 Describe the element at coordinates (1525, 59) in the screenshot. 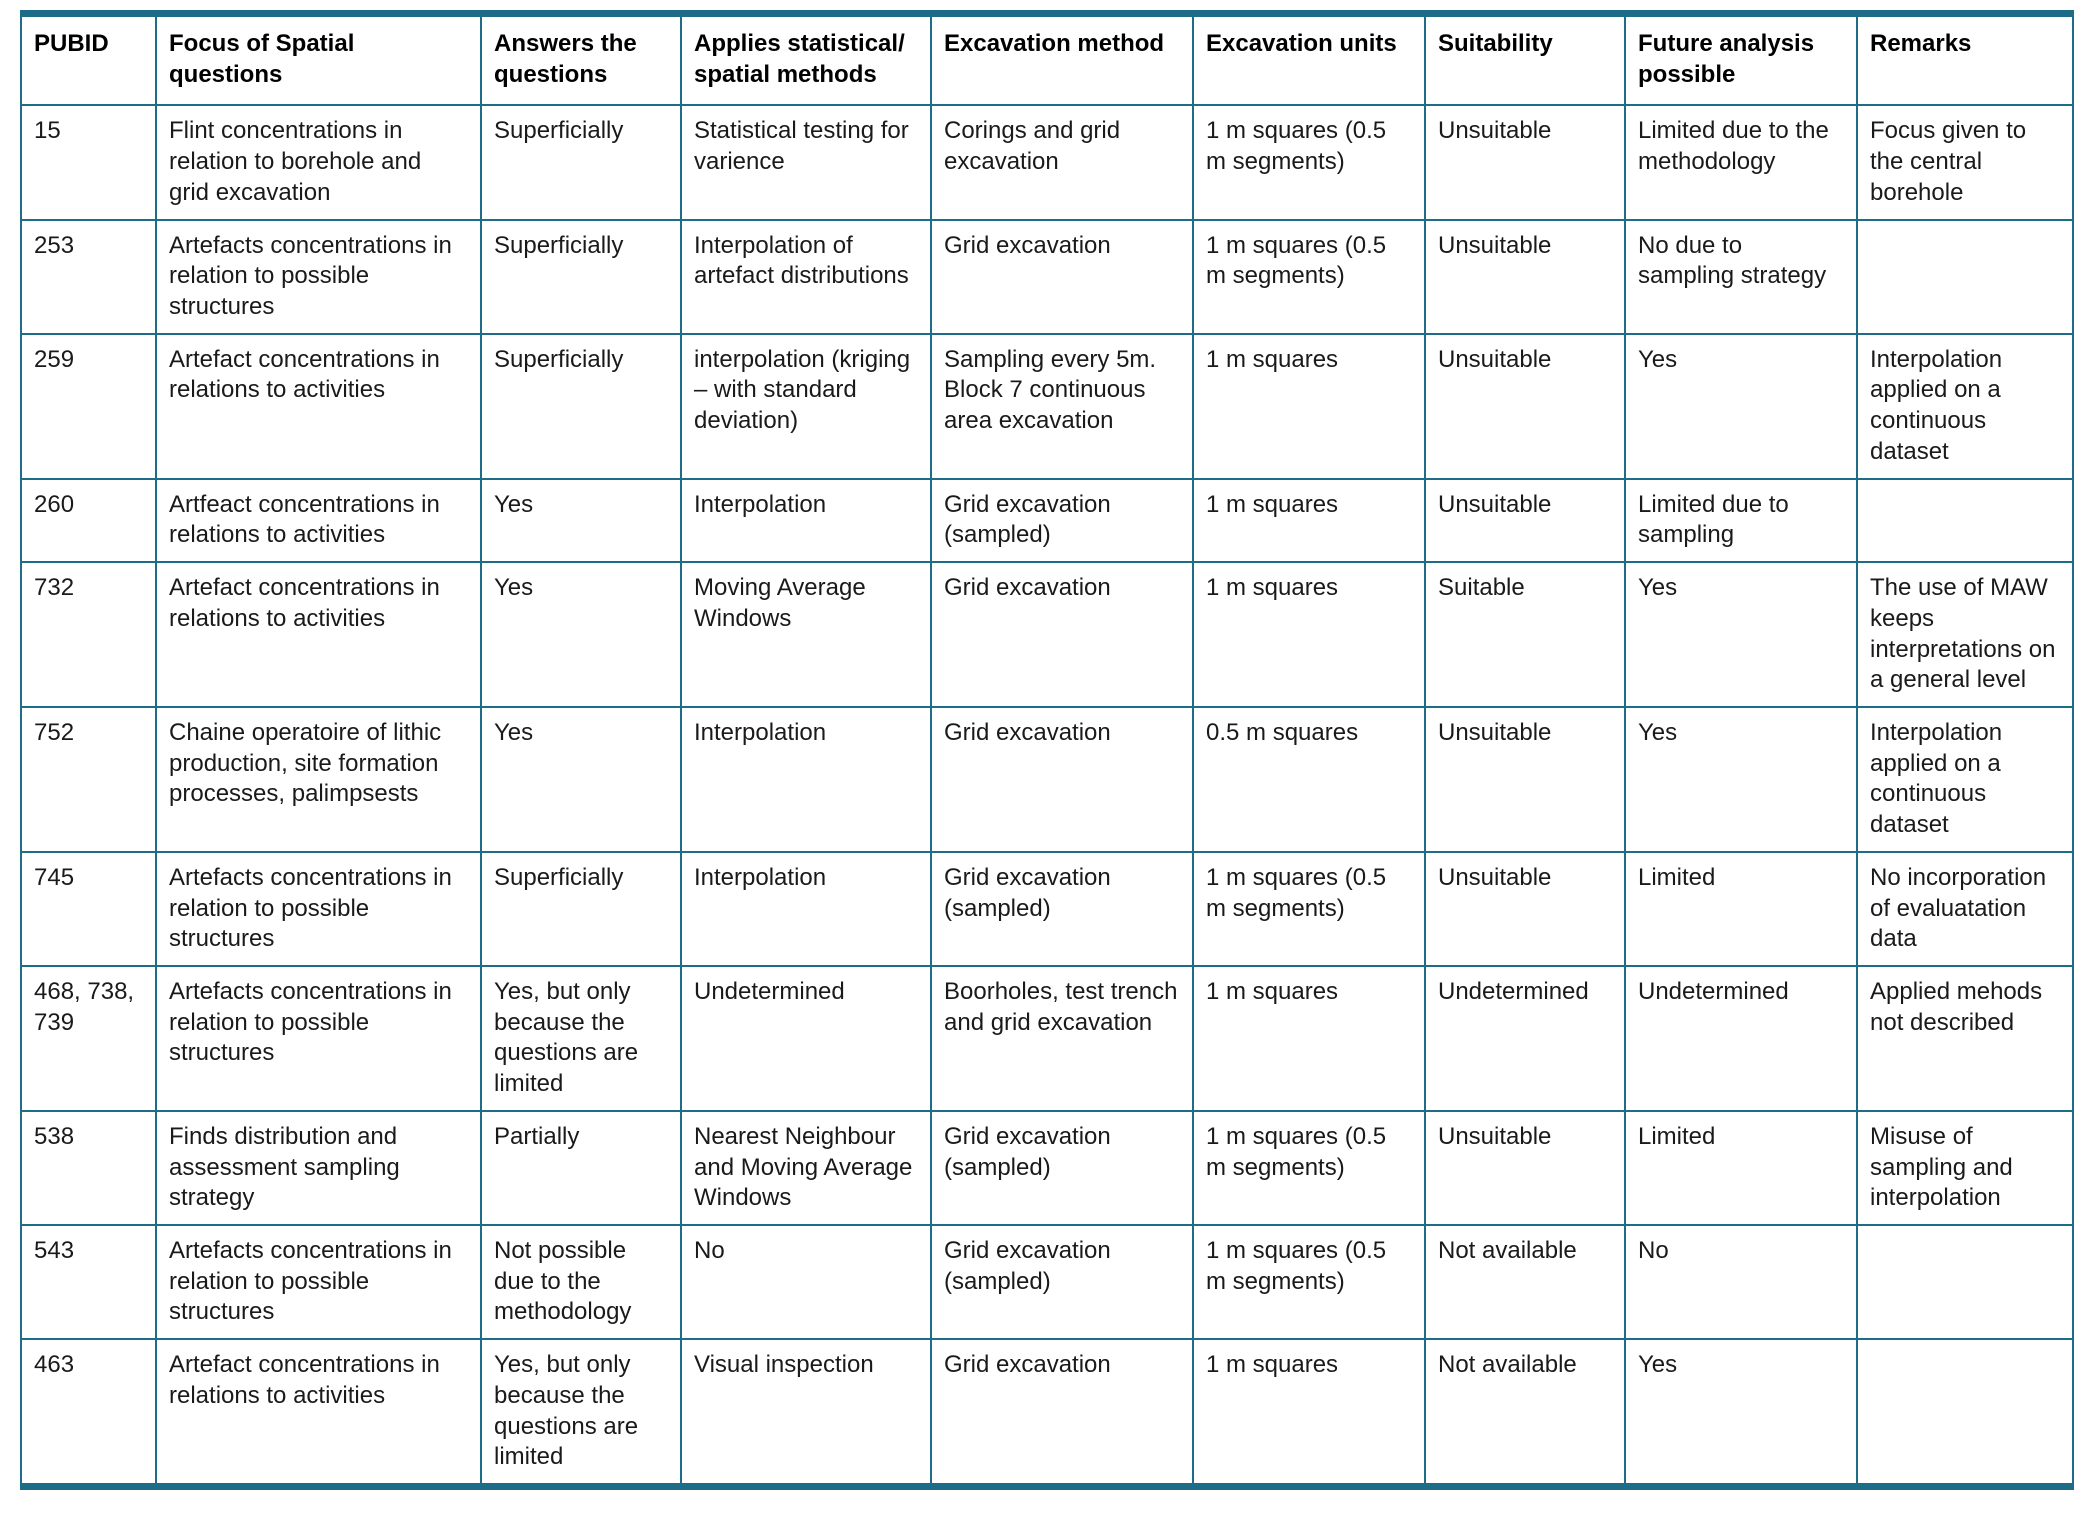

I see `column-header-suitability: Suitability` at that location.